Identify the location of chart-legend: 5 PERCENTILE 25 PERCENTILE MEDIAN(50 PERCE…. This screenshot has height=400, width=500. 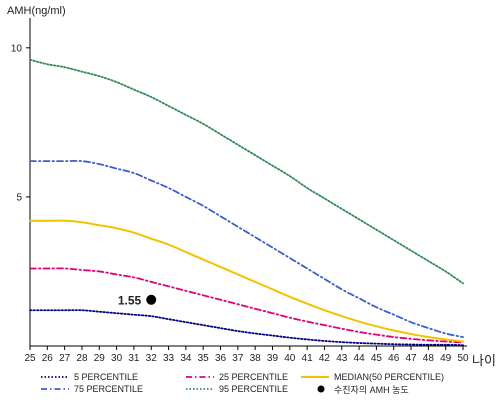
(265, 385).